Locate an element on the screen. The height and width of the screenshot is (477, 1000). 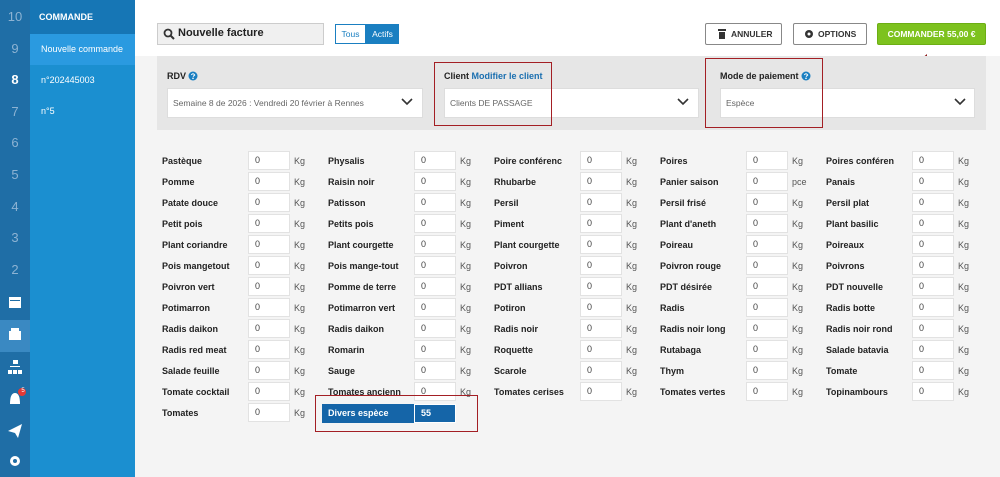
sidebar-item: n°5 is located at coordinates (48, 111).